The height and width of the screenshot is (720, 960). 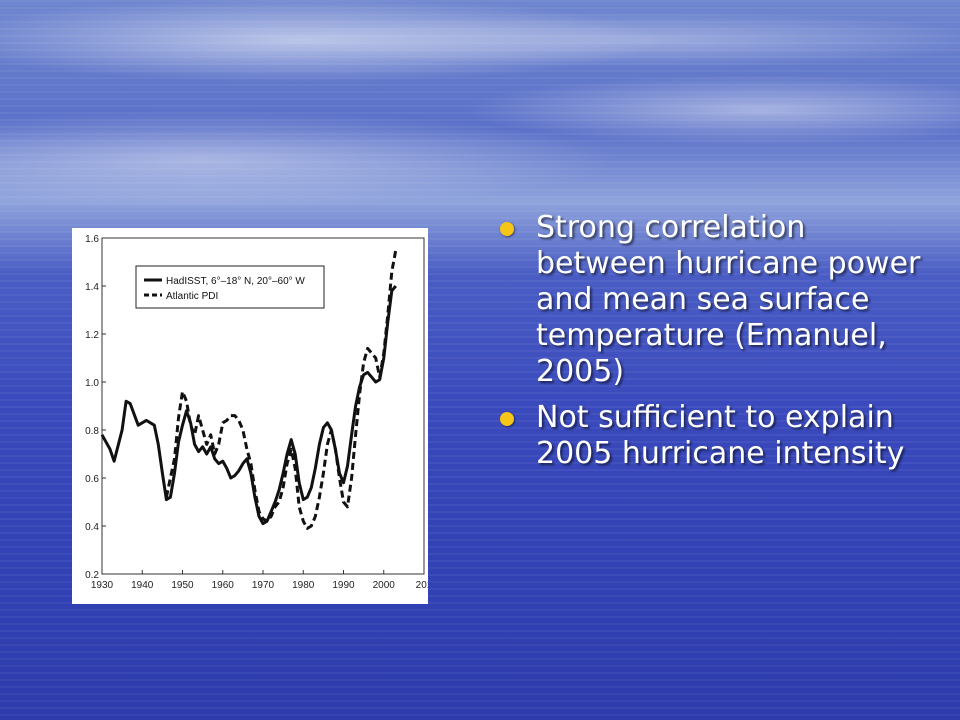 I want to click on y-tick-label: 1.6, so click(x=92, y=239).